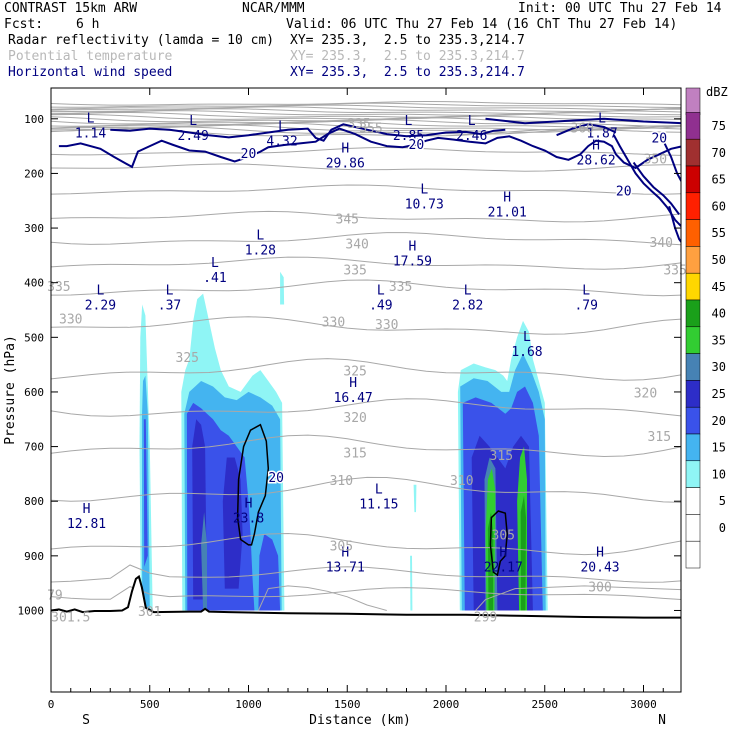 The height and width of the screenshot is (740, 740). Describe the element at coordinates (70, 320) in the screenshot. I see `theta-label: 330` at that location.